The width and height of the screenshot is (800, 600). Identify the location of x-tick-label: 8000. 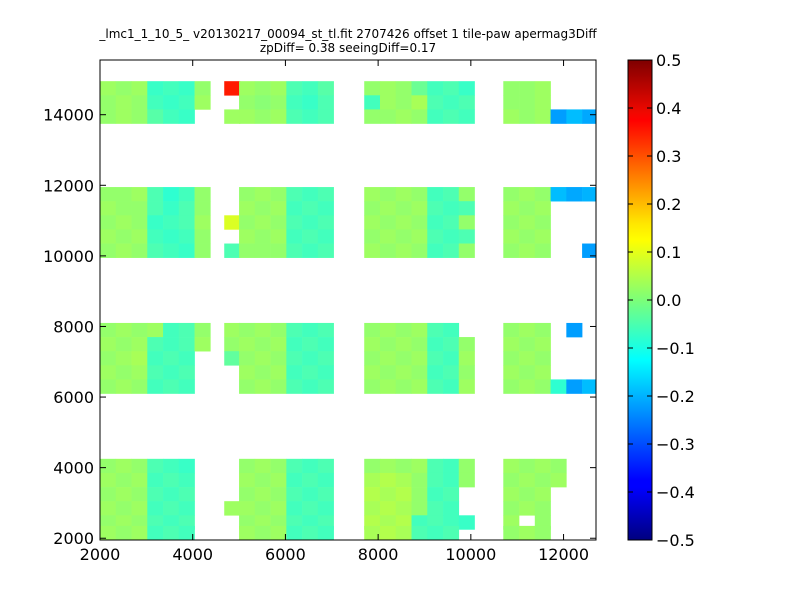
(378, 554).